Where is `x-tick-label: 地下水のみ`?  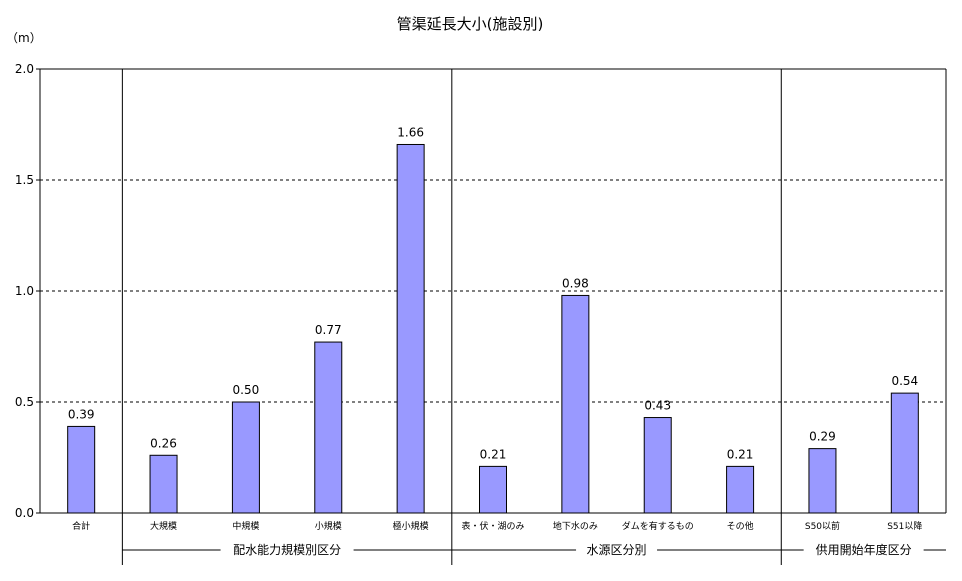 x-tick-label: 地下水のみ is located at coordinates (575, 526).